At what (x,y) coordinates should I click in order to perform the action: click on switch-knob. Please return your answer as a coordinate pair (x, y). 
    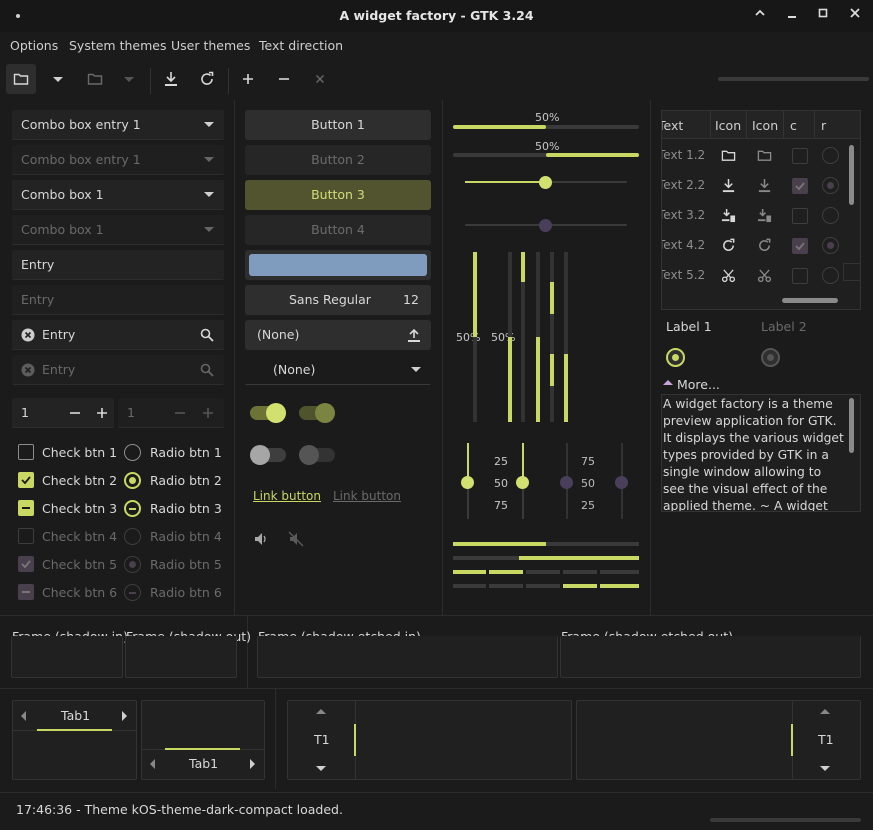
    Looking at the image, I should click on (325, 413).